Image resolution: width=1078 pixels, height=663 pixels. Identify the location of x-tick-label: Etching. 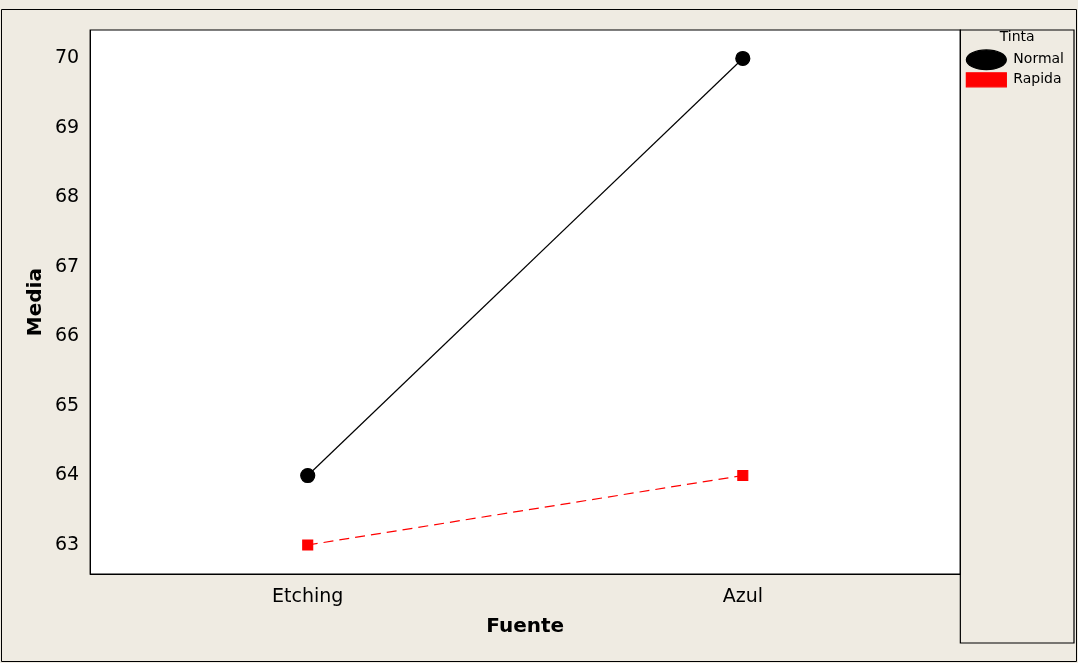
(308, 594).